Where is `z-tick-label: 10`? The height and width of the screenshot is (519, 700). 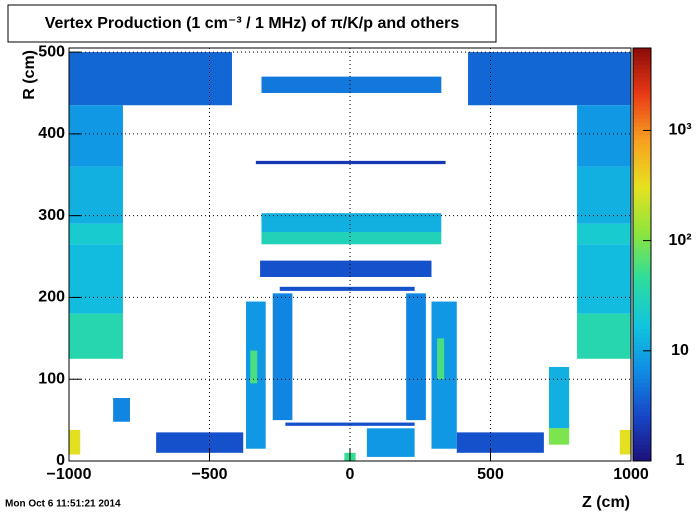
z-tick-label: 10 is located at coordinates (680, 350).